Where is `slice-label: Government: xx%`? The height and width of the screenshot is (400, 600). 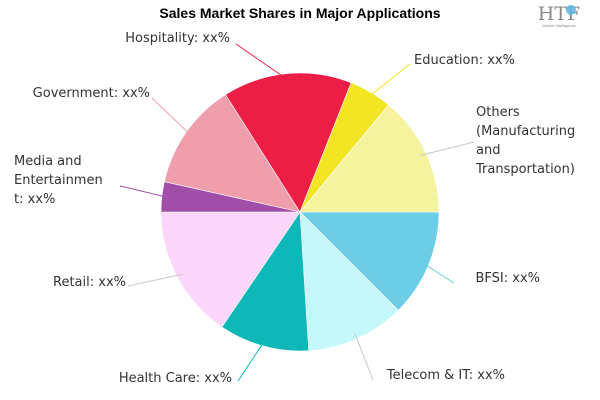 slice-label: Government: xx% is located at coordinates (91, 93).